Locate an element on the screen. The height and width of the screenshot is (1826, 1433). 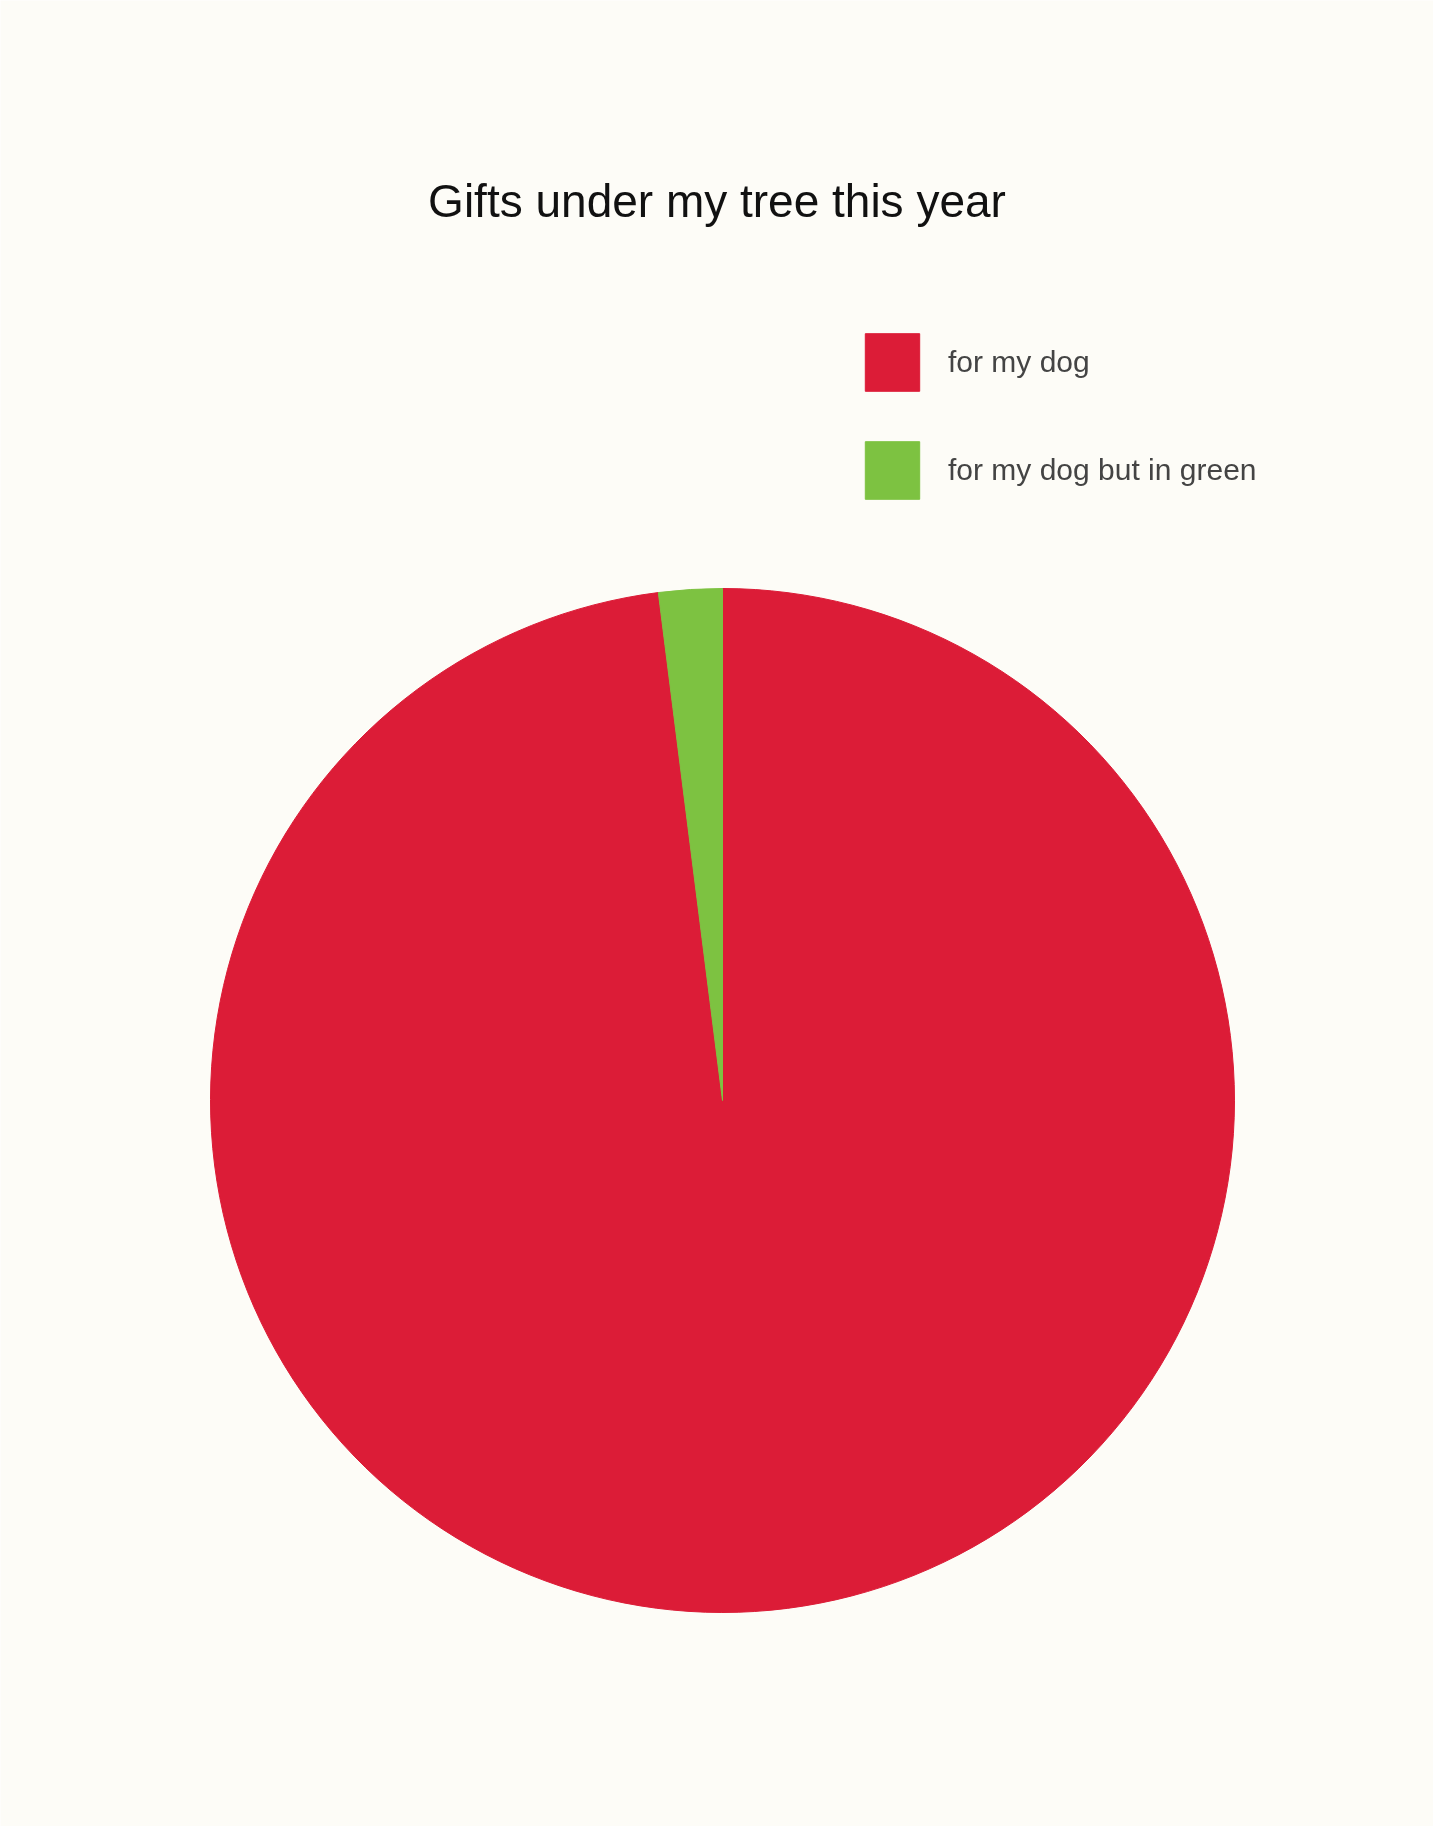
legend-label: for my dog is located at coordinates (1019, 362).